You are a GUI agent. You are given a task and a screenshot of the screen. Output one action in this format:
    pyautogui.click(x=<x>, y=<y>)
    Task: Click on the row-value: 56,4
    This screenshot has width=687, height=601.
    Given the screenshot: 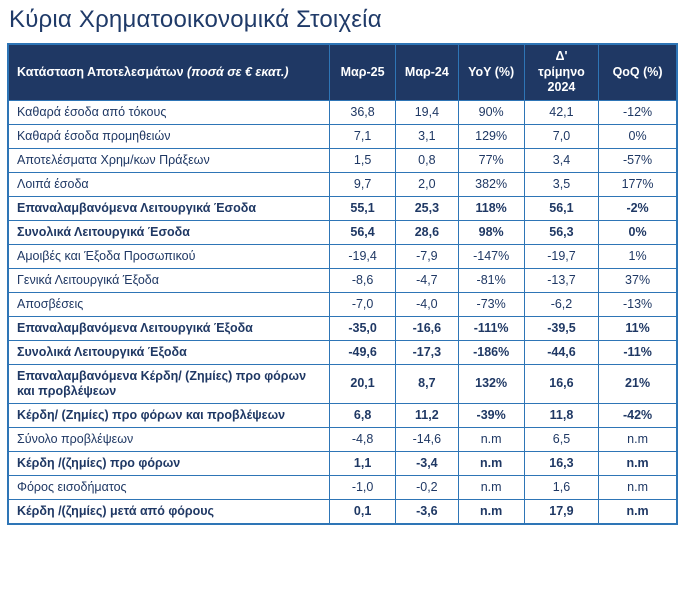 What is the action you would take?
    pyautogui.click(x=362, y=232)
    